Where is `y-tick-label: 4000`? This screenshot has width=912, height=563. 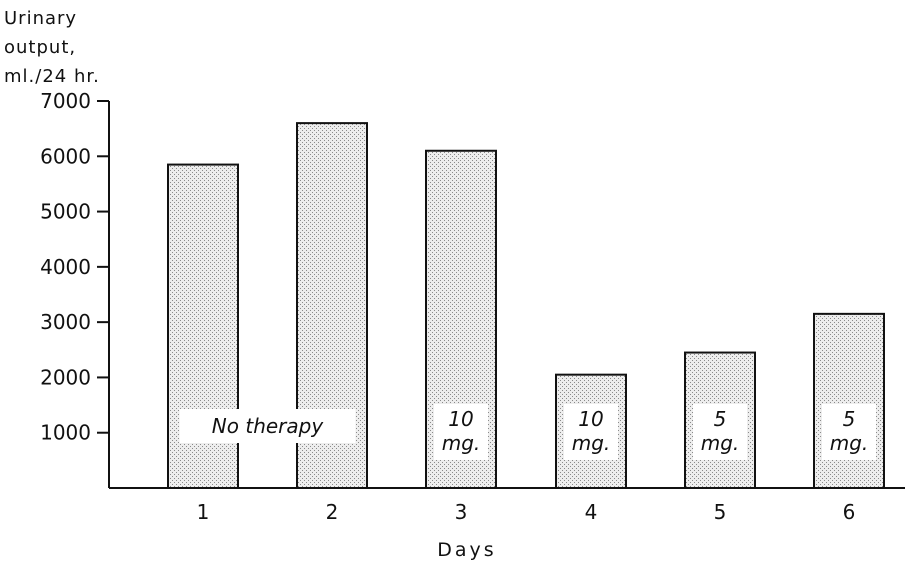
y-tick-label: 4000 is located at coordinates (65, 267).